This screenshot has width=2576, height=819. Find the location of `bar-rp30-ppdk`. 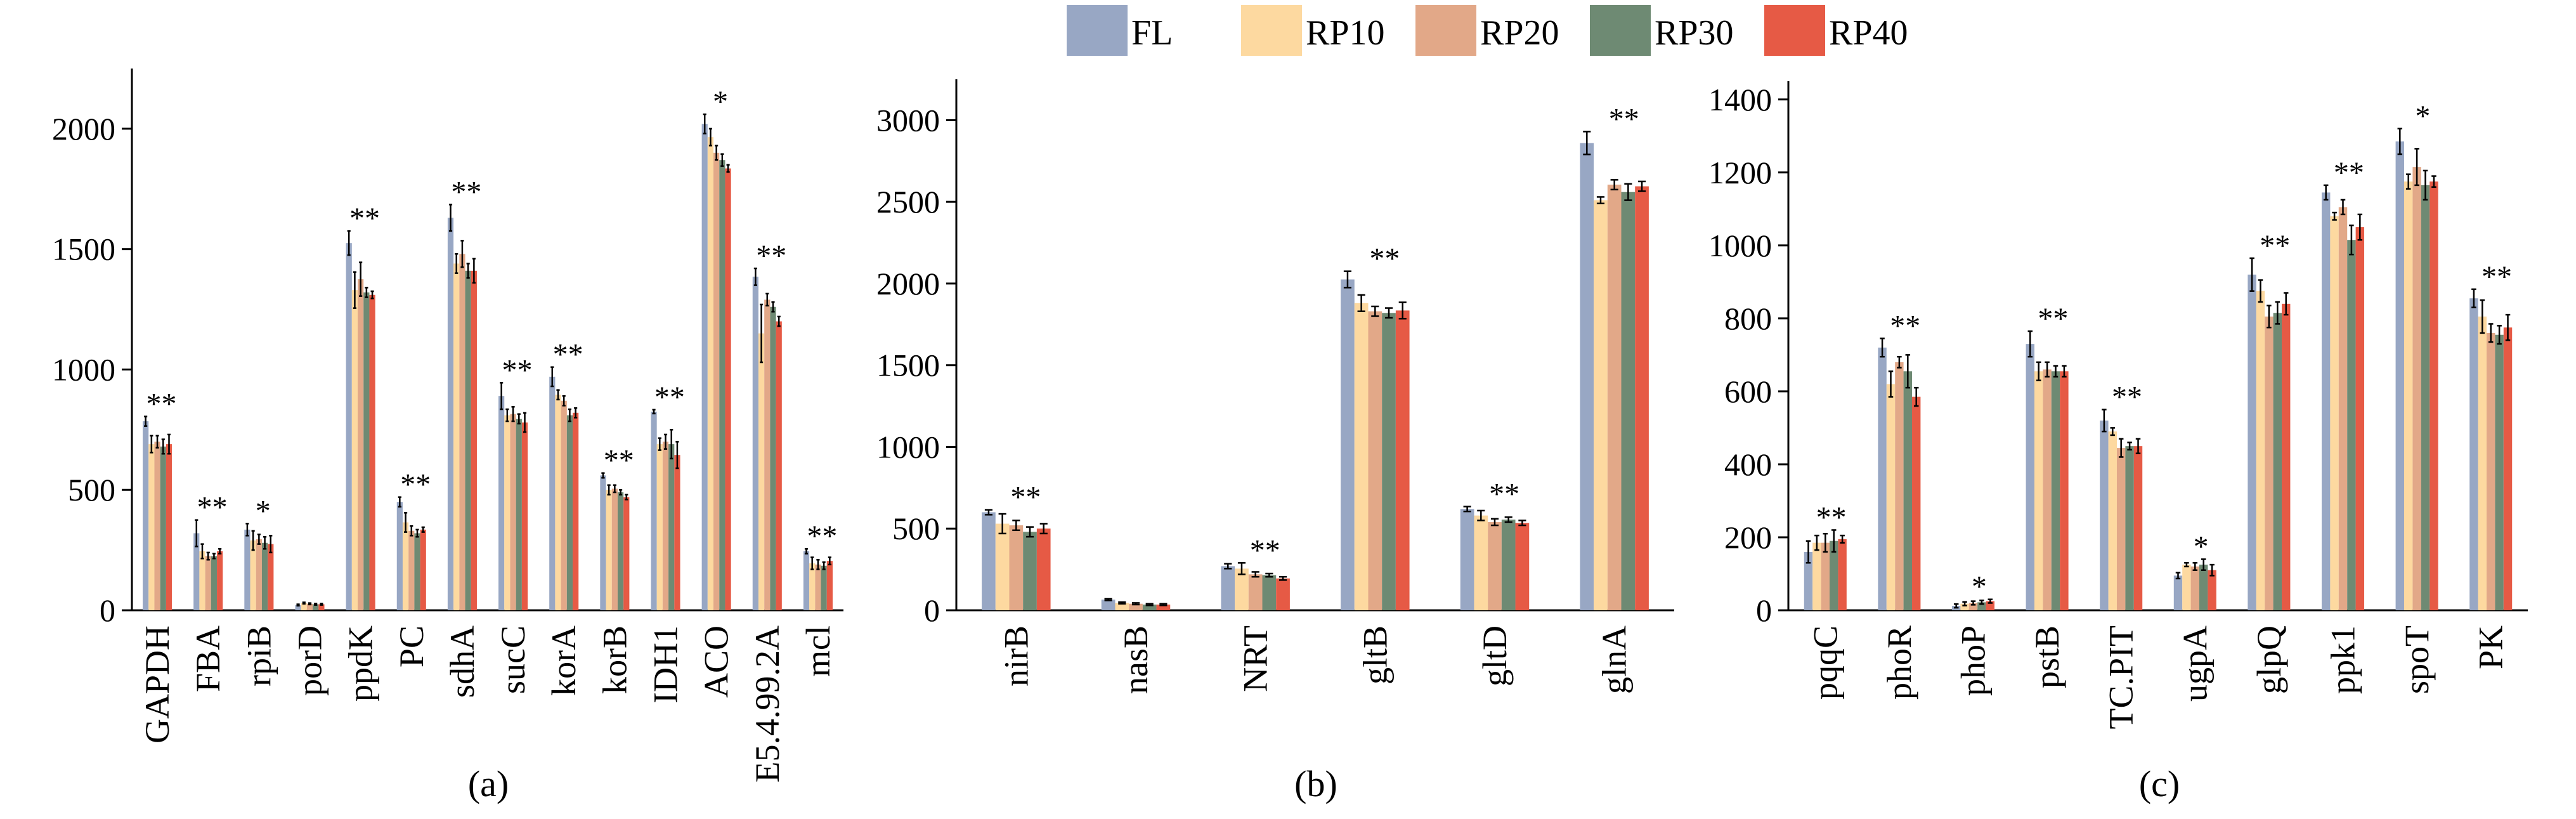

bar-rp30-ppdk is located at coordinates (367, 451).